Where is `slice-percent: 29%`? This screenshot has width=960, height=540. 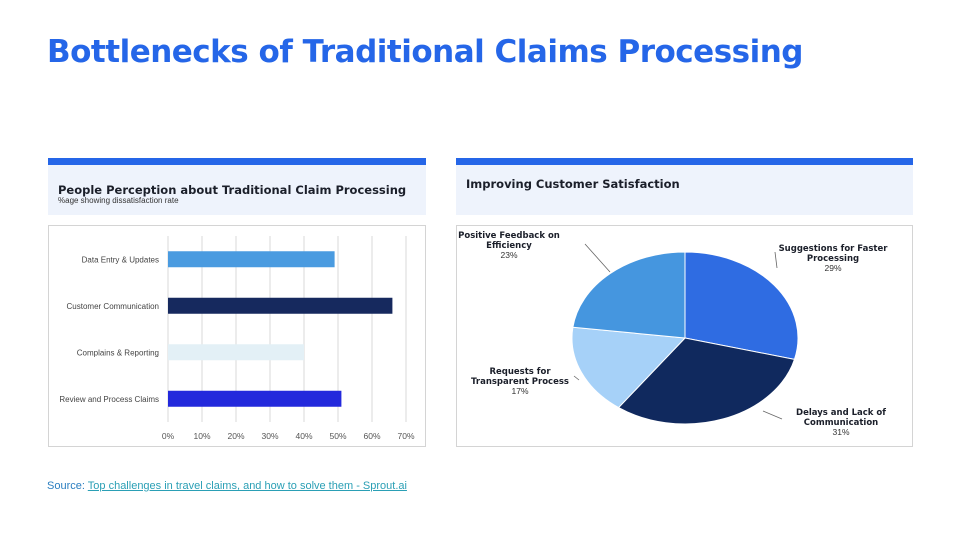
slice-percent: 29% is located at coordinates (832, 268).